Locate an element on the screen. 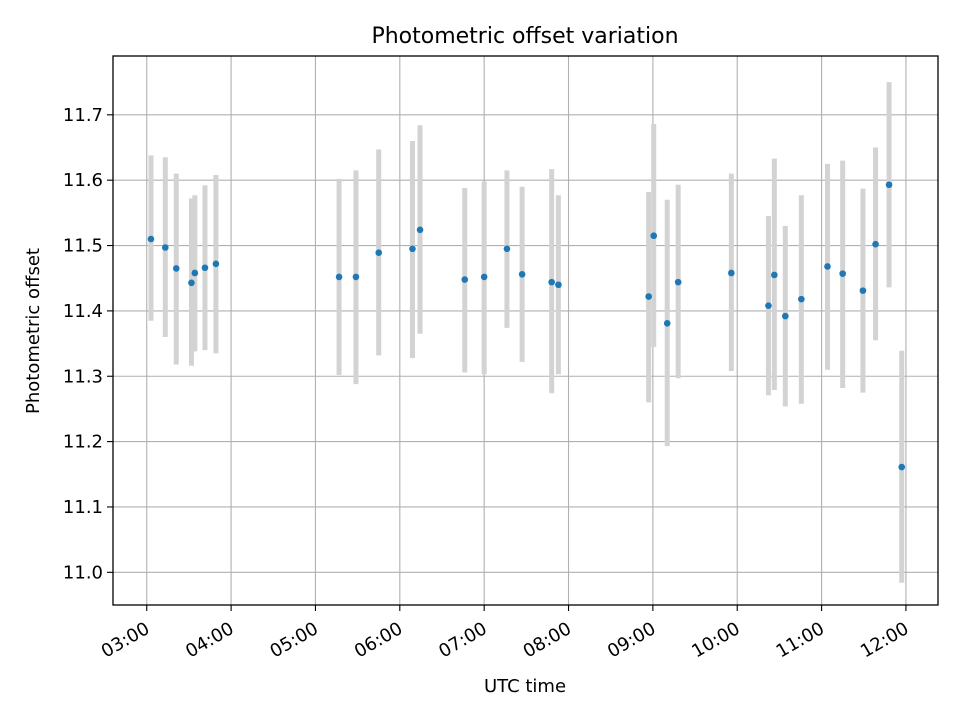  y-tick-label: 11.6 is located at coordinates (83, 180).